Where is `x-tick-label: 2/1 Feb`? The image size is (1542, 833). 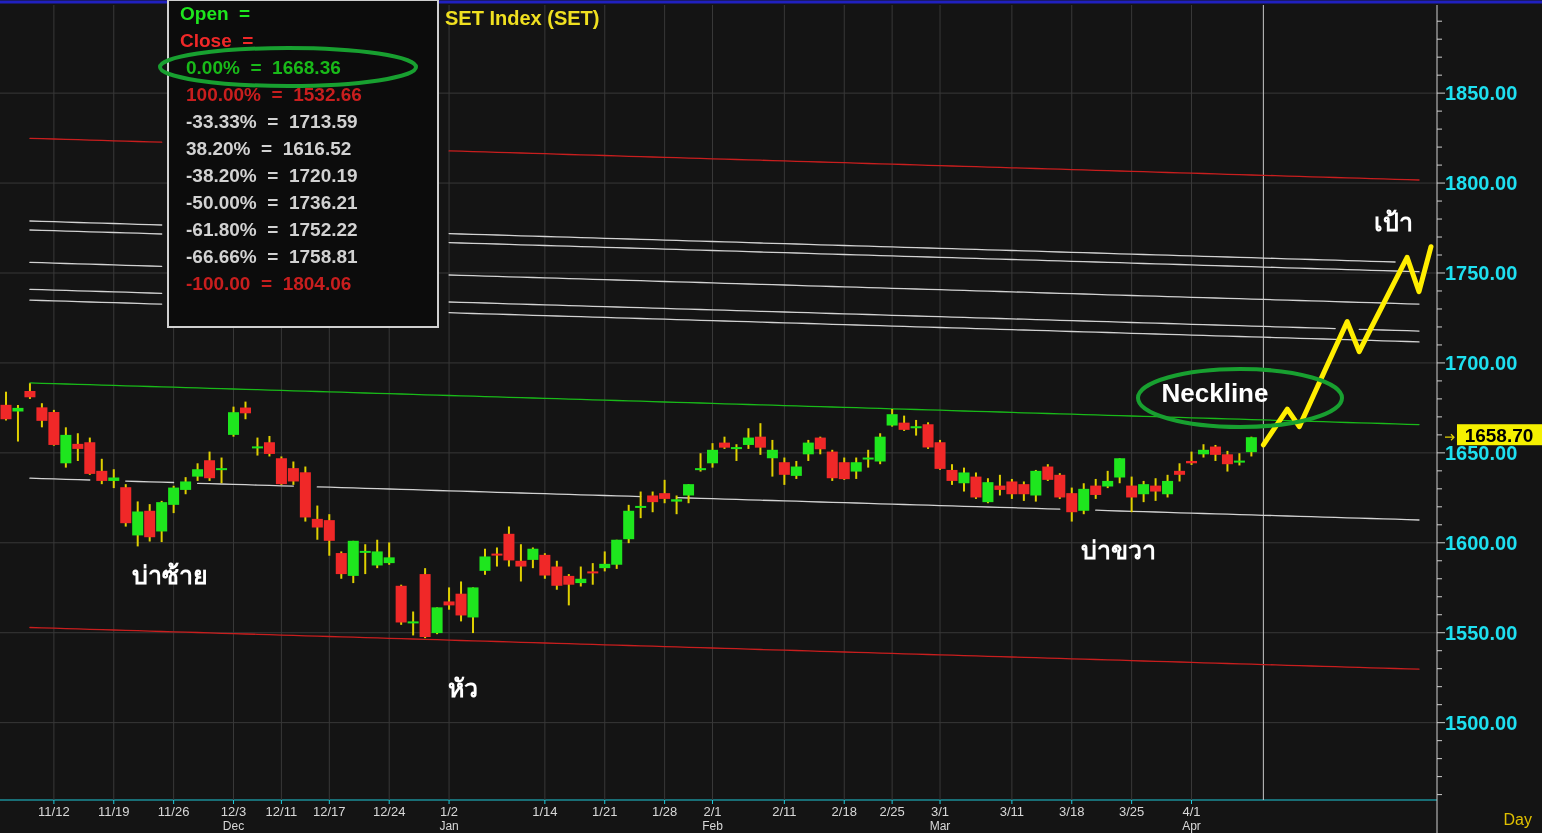 x-tick-label: 2/1 Feb is located at coordinates (713, 818).